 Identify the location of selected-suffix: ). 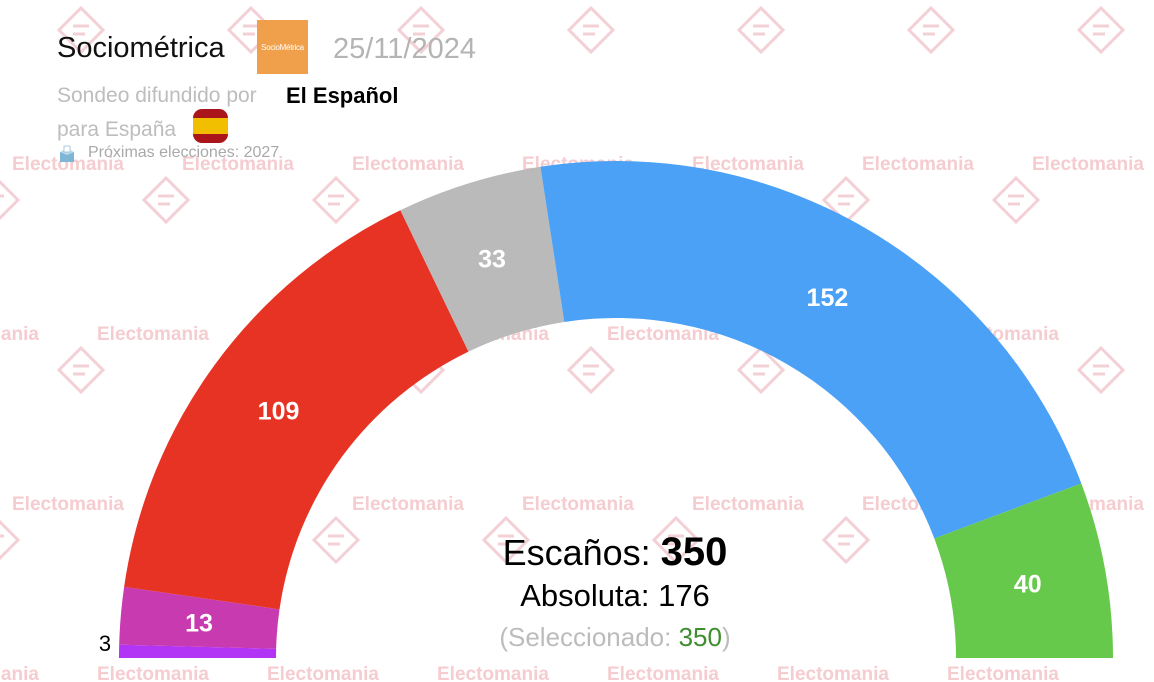
(726, 637).